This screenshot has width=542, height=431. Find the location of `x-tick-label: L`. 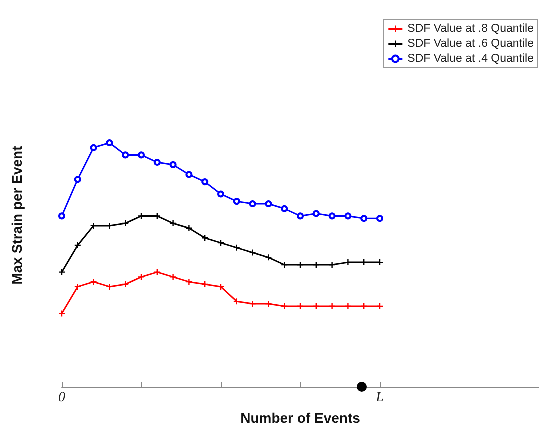

x-tick-label: L is located at coordinates (379, 398).